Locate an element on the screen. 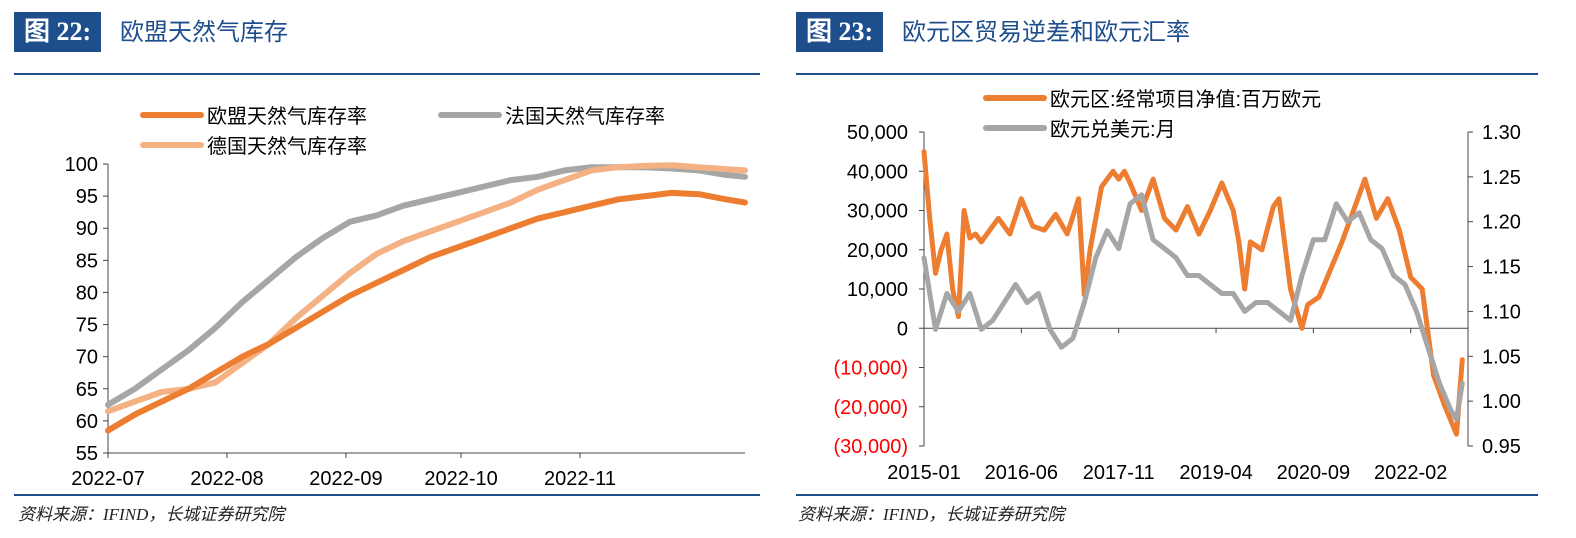  legend-label: 欧元区:经常项目净值:百万欧元 is located at coordinates (1185, 99).